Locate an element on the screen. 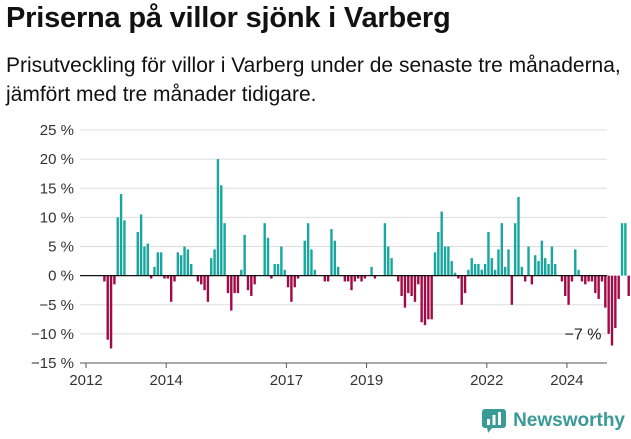  newsworthy-brand: Newsworthy is located at coordinates (553, 421).